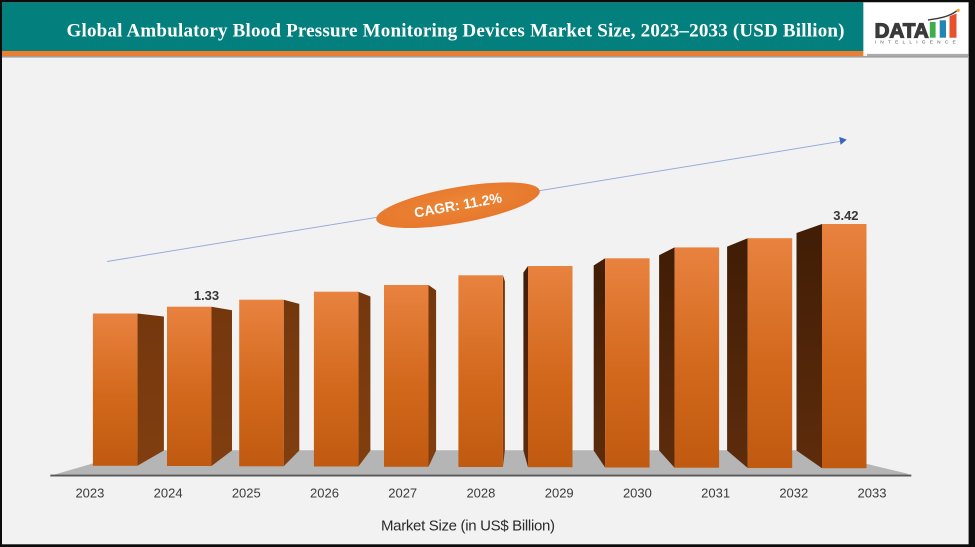 The height and width of the screenshot is (547, 975). Describe the element at coordinates (845, 215) in the screenshot. I see `svg-text: 3.42` at that location.